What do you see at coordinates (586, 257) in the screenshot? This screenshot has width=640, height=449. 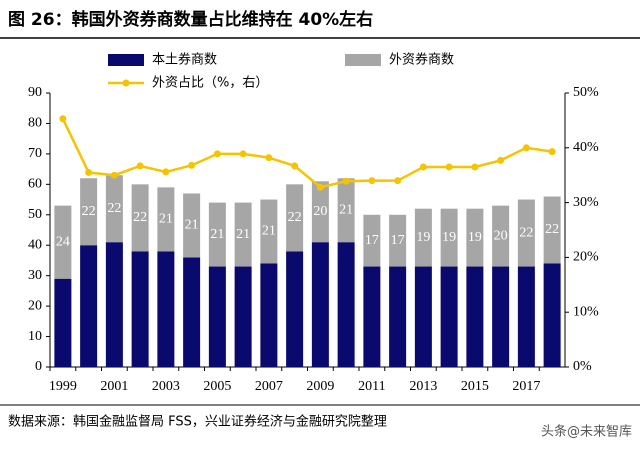 I see `y2-tick-label: 20%` at bounding box center [586, 257].